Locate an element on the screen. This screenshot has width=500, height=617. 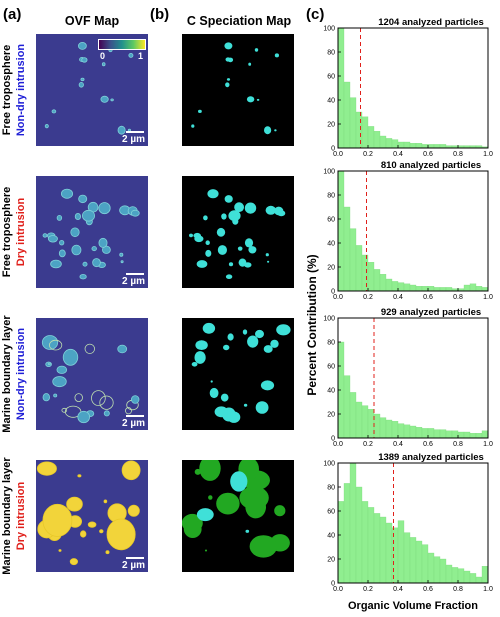
y-tick-label: 0 is located at coordinates (333, 149).